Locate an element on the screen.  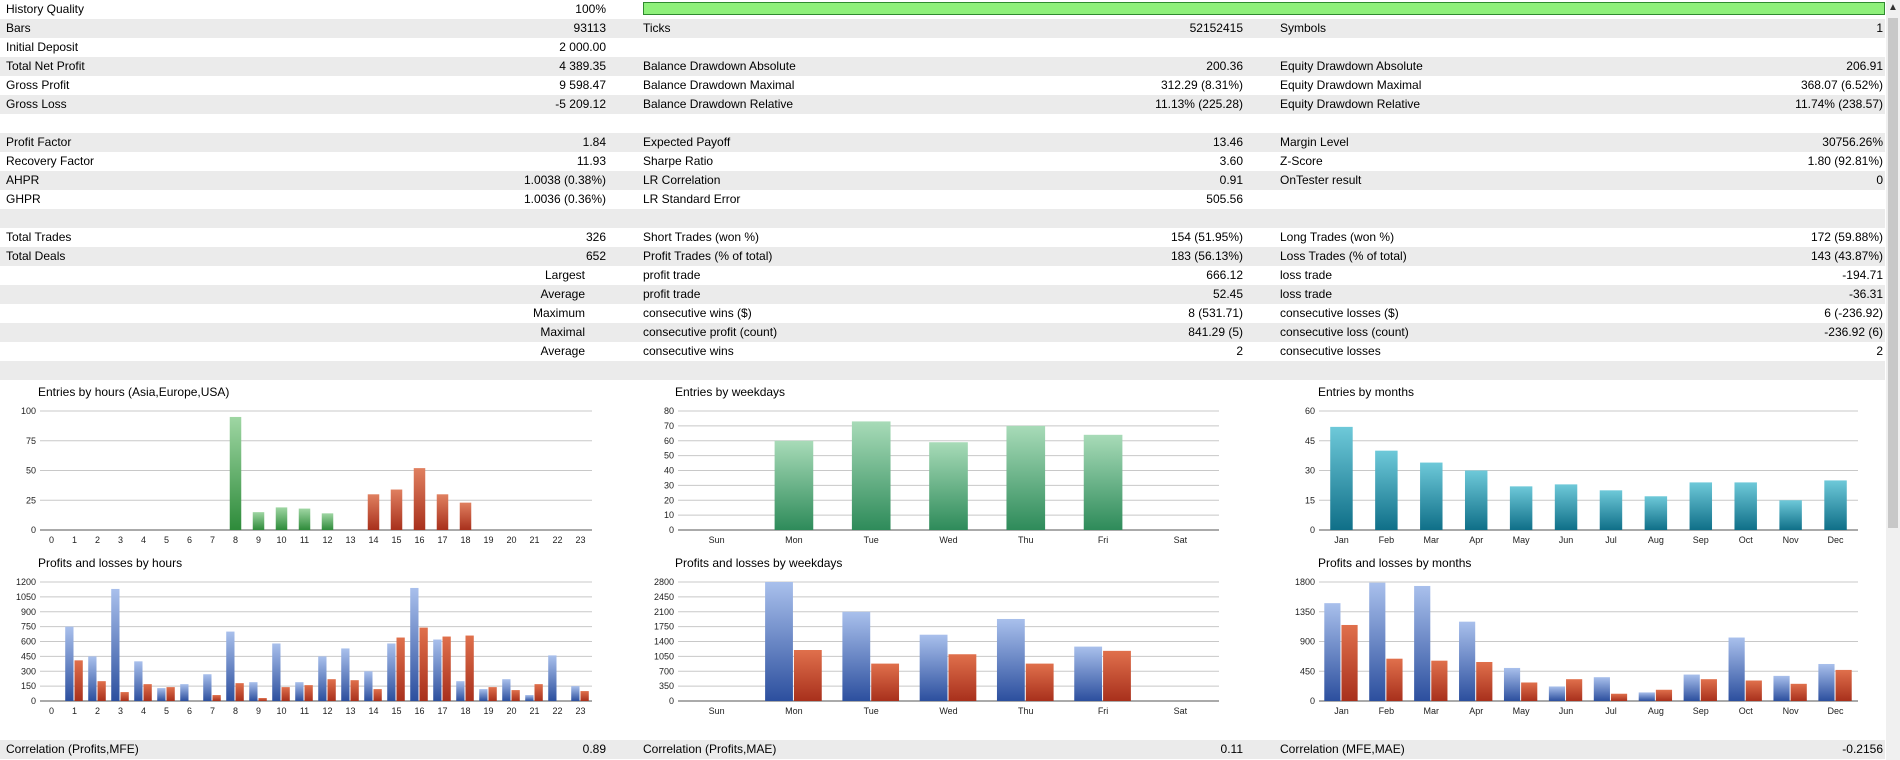
stat-value: 0.91 is located at coordinates (1231, 180).